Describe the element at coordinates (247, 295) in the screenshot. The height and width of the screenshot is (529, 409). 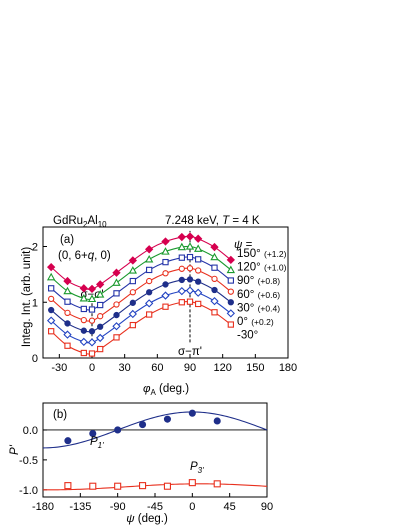
I see `legend-angle: 60°` at that location.